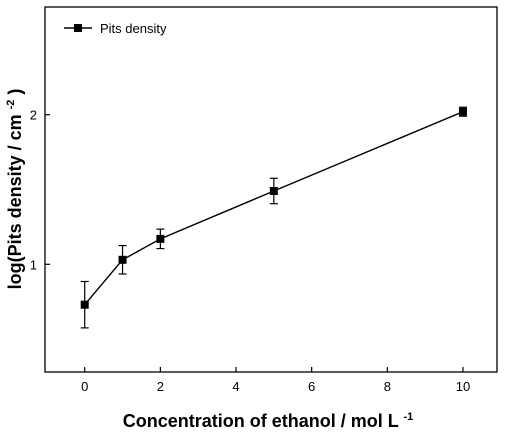 The width and height of the screenshot is (510, 432). What do you see at coordinates (15, 92) in the screenshot?
I see `y-axis-title-close: )` at bounding box center [15, 92].